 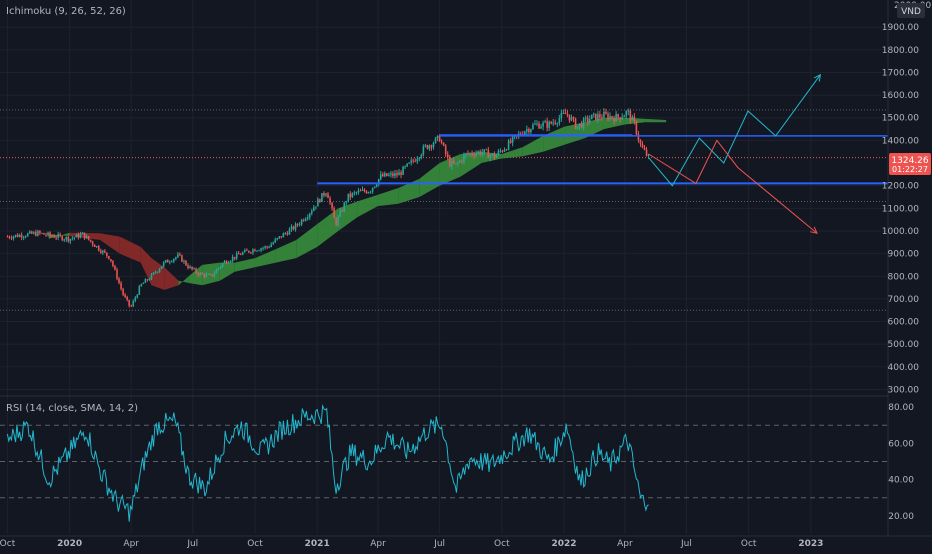 I want to click on currency-badge, so click(x=911, y=10).